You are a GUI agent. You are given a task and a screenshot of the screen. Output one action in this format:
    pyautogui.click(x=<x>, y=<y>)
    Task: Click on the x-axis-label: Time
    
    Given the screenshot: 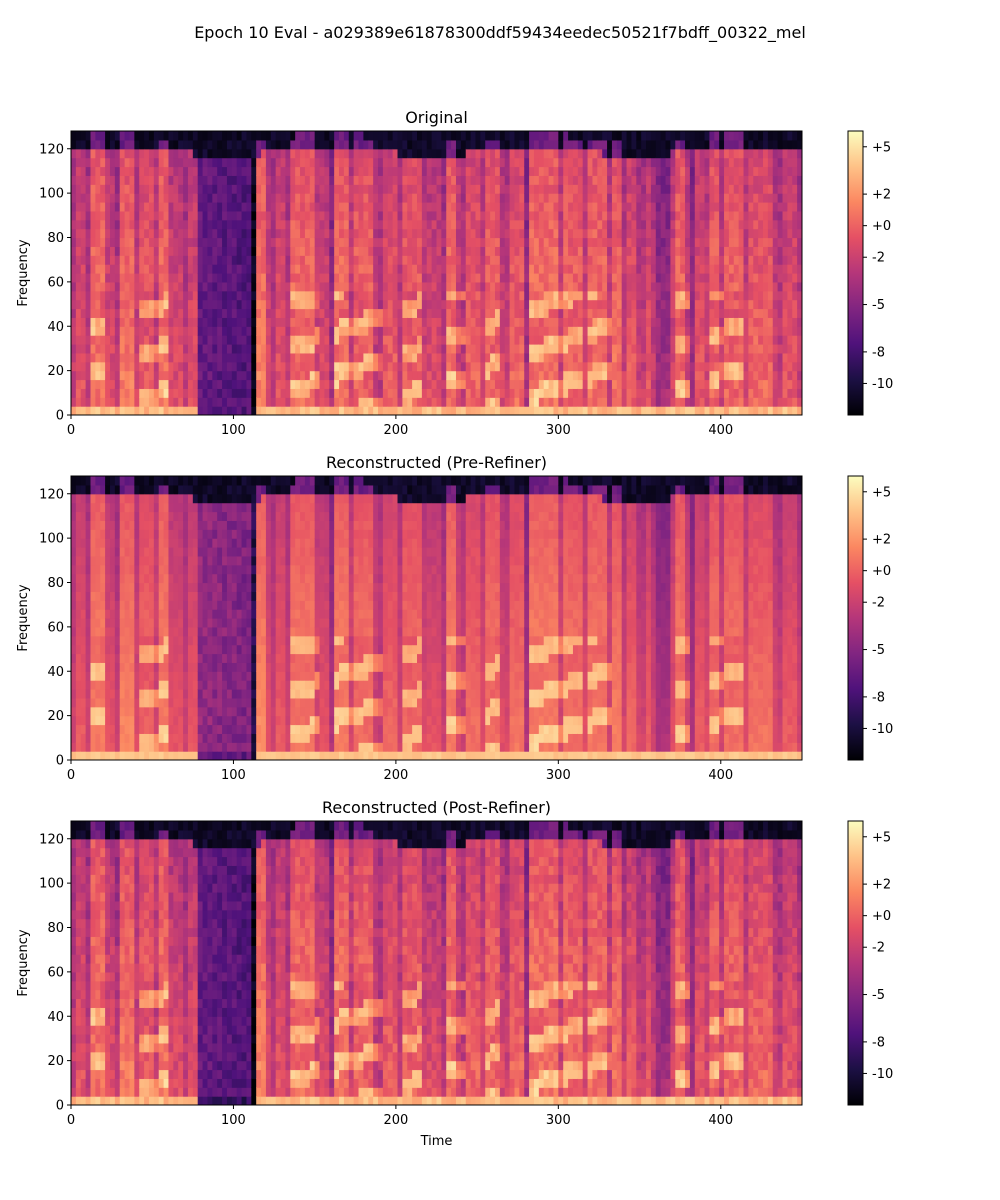 What is the action you would take?
    pyautogui.click(x=436, y=1141)
    